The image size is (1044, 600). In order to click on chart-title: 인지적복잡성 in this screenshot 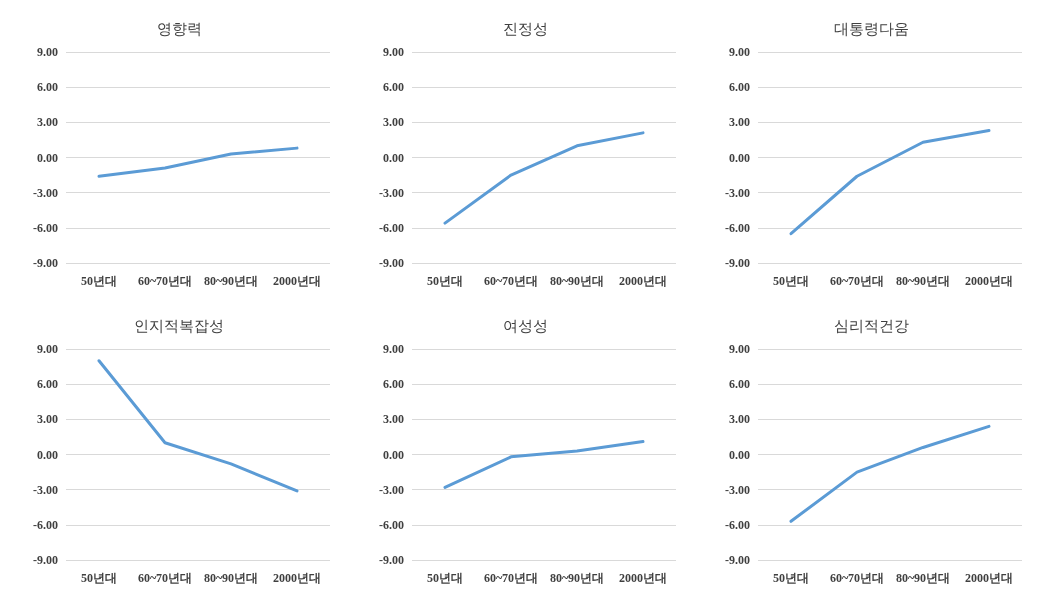, I will do `click(179, 325)`.